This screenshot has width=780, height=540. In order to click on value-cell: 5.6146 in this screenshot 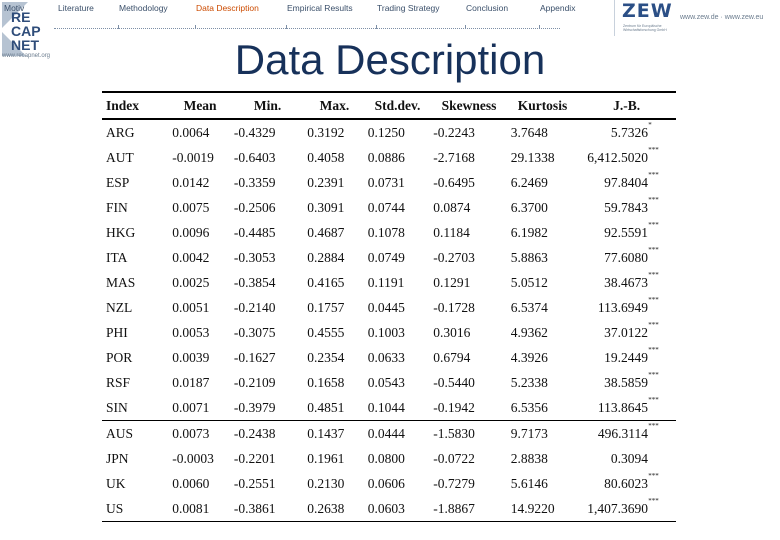, I will do `click(529, 483)`.